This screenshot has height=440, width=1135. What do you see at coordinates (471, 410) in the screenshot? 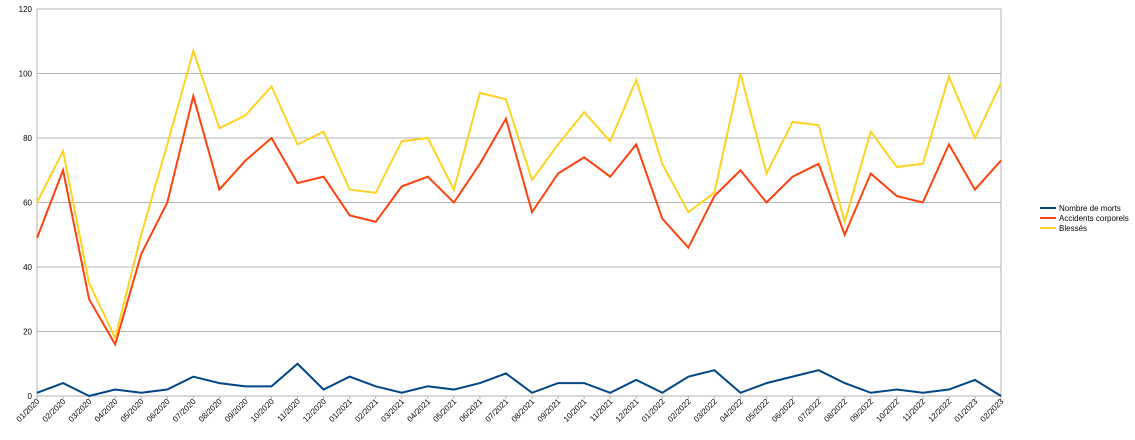
I see `x-tick-label: 06/2021` at bounding box center [471, 410].